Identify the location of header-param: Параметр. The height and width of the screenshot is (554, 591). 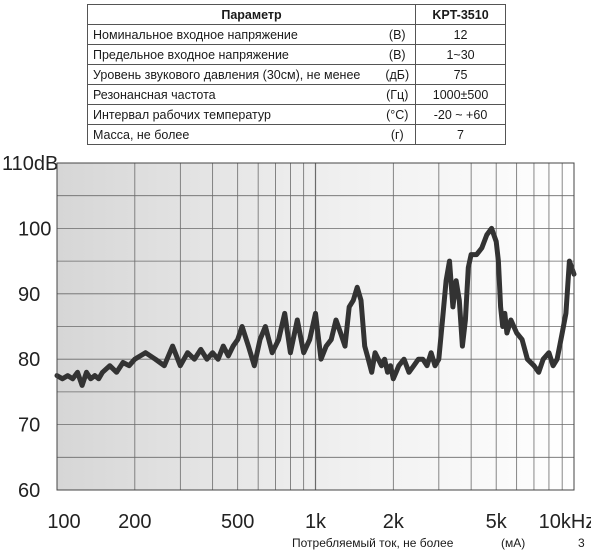
(251, 14).